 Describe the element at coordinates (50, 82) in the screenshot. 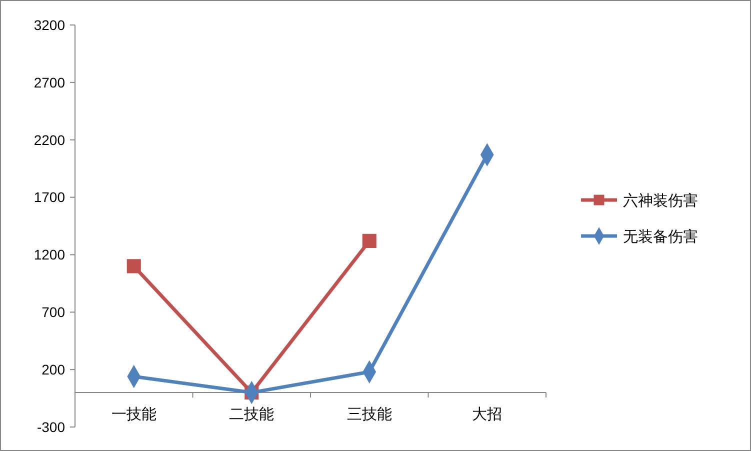

I see `y-tick-label: 2700` at that location.